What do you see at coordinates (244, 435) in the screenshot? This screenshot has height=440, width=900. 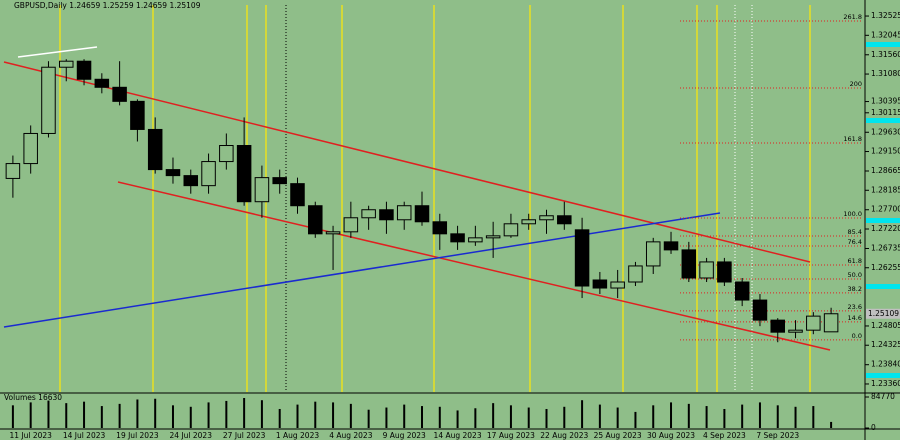 I see `x-tick-label: 27 Jul 2023` at bounding box center [244, 435].